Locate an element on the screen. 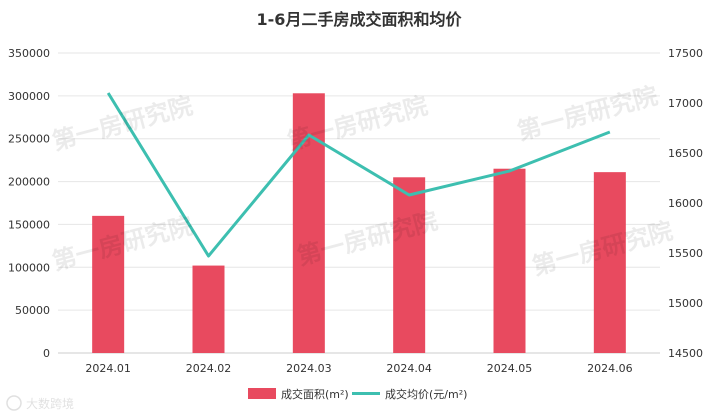 The width and height of the screenshot is (719, 416). y-axis-right: 14500 15000 15500 16000 16500 17000 17500 is located at coordinates (685, 203).